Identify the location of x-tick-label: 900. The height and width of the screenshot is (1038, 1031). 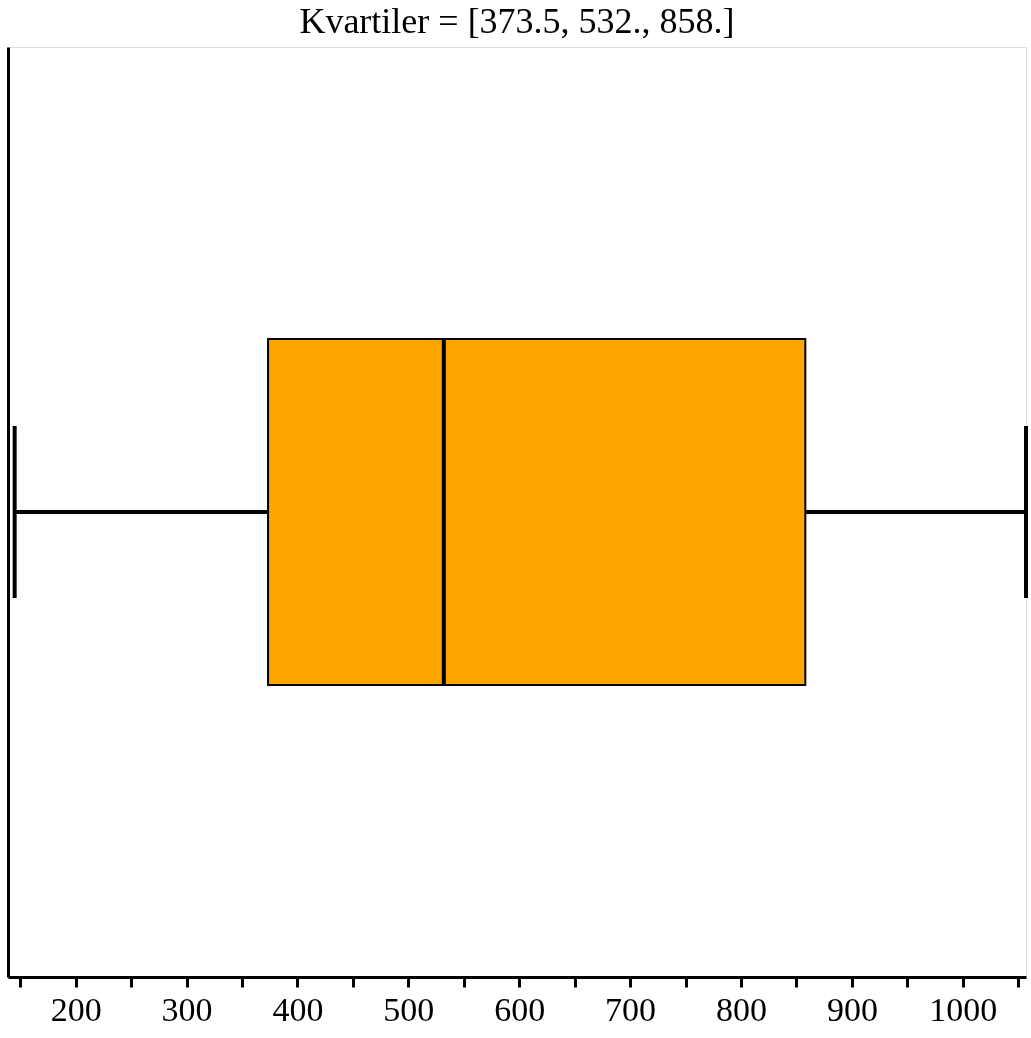
(852, 1009).